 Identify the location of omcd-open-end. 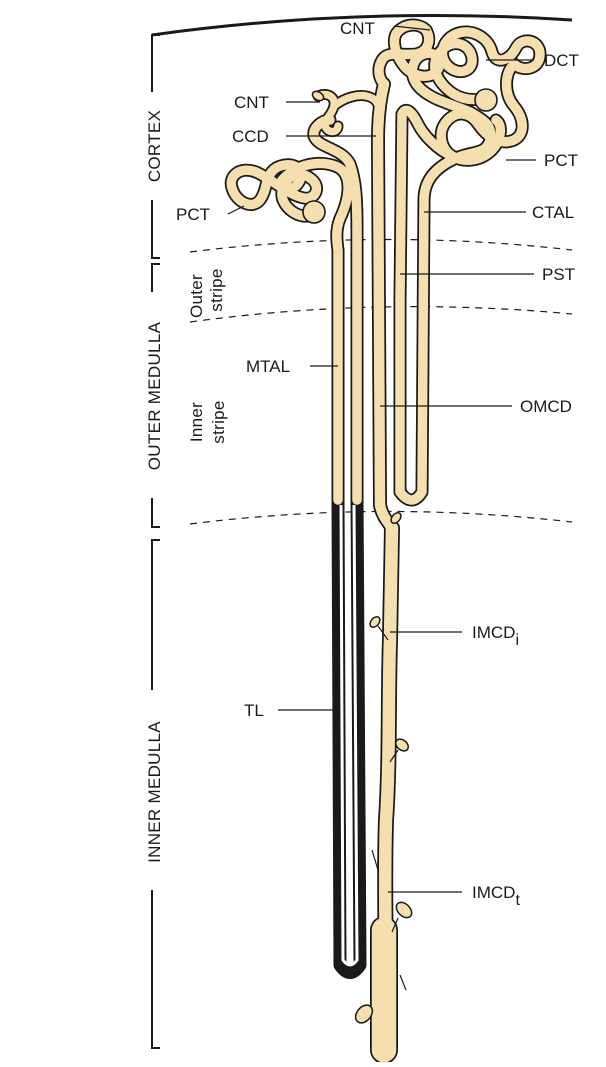
(396, 518).